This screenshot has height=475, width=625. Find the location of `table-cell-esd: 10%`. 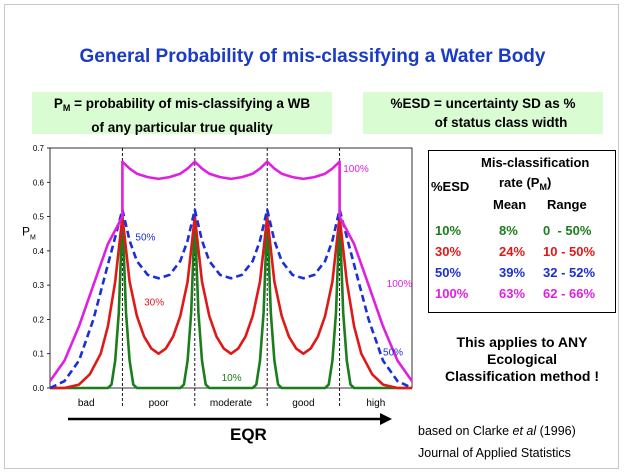

table-cell-esd: 10% is located at coordinates (448, 230).